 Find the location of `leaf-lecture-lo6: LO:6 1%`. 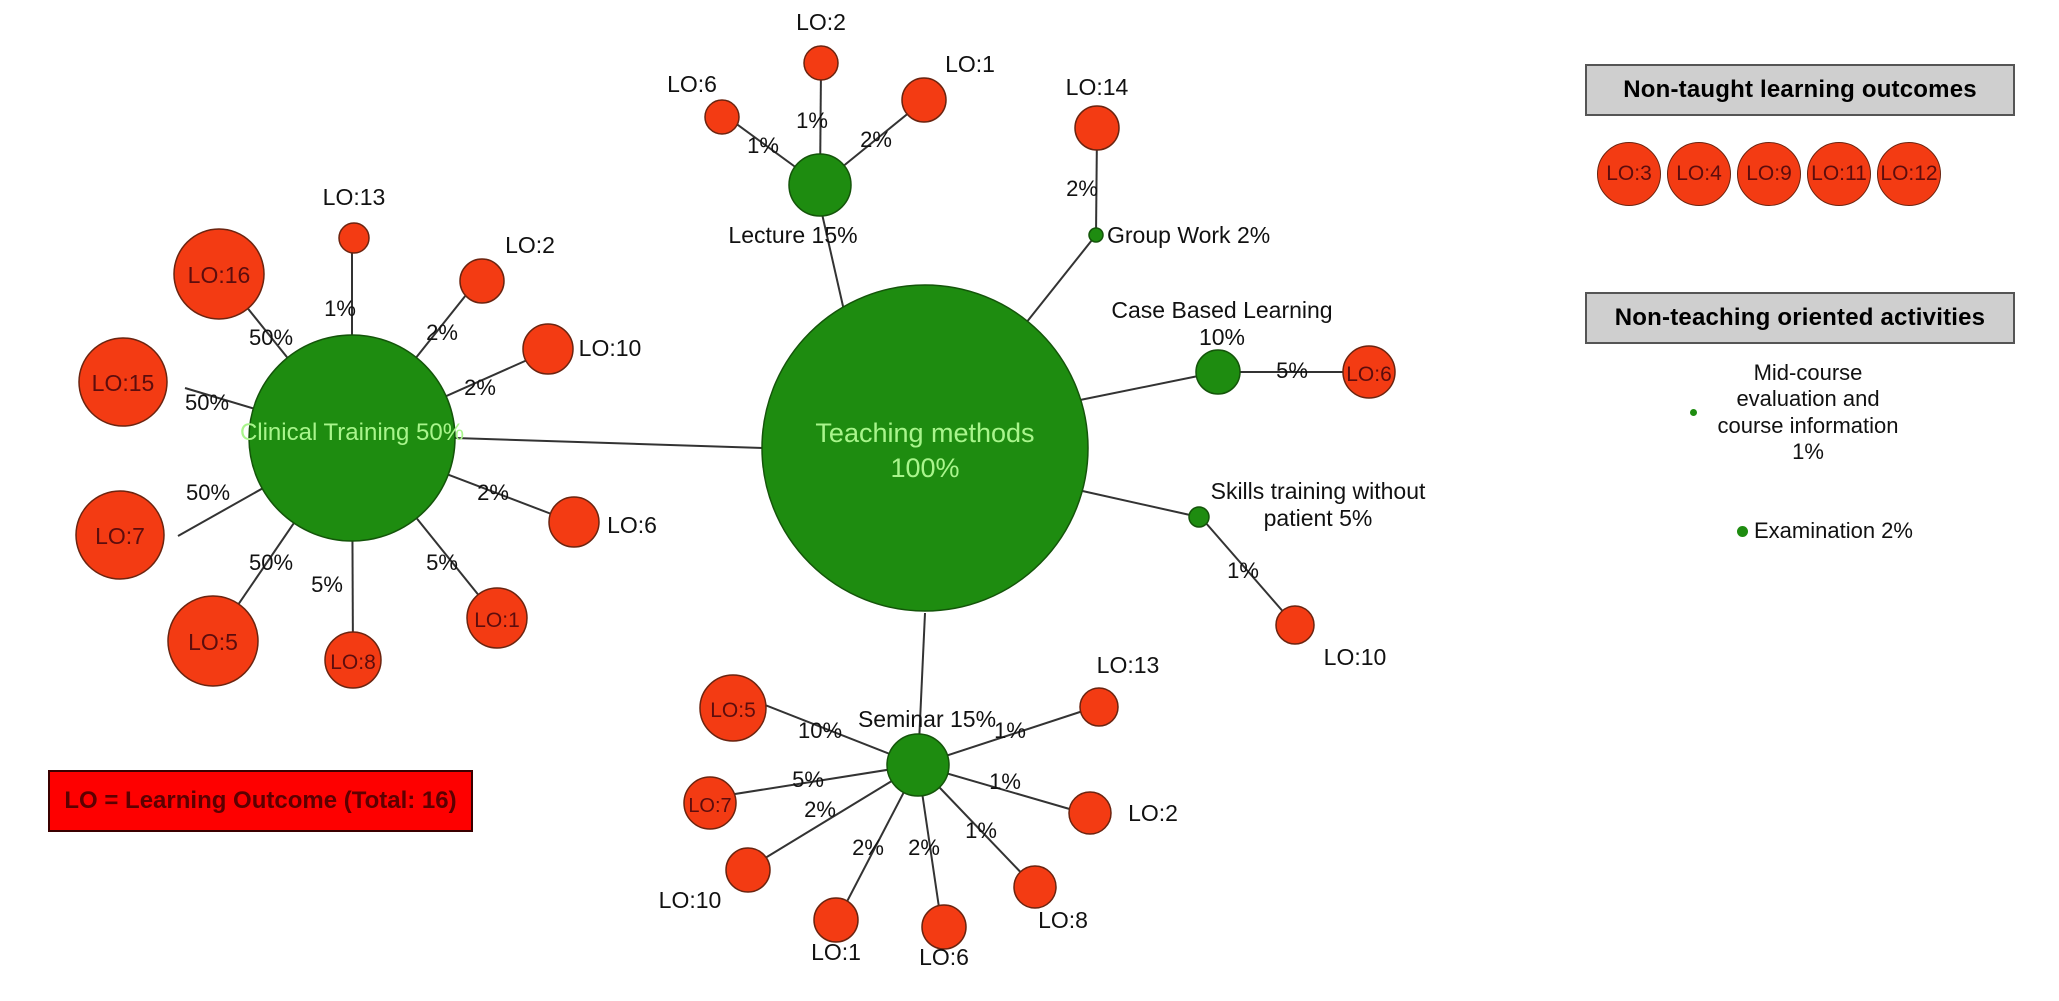

leaf-lecture-lo6: LO:6 1% is located at coordinates (723, 114).